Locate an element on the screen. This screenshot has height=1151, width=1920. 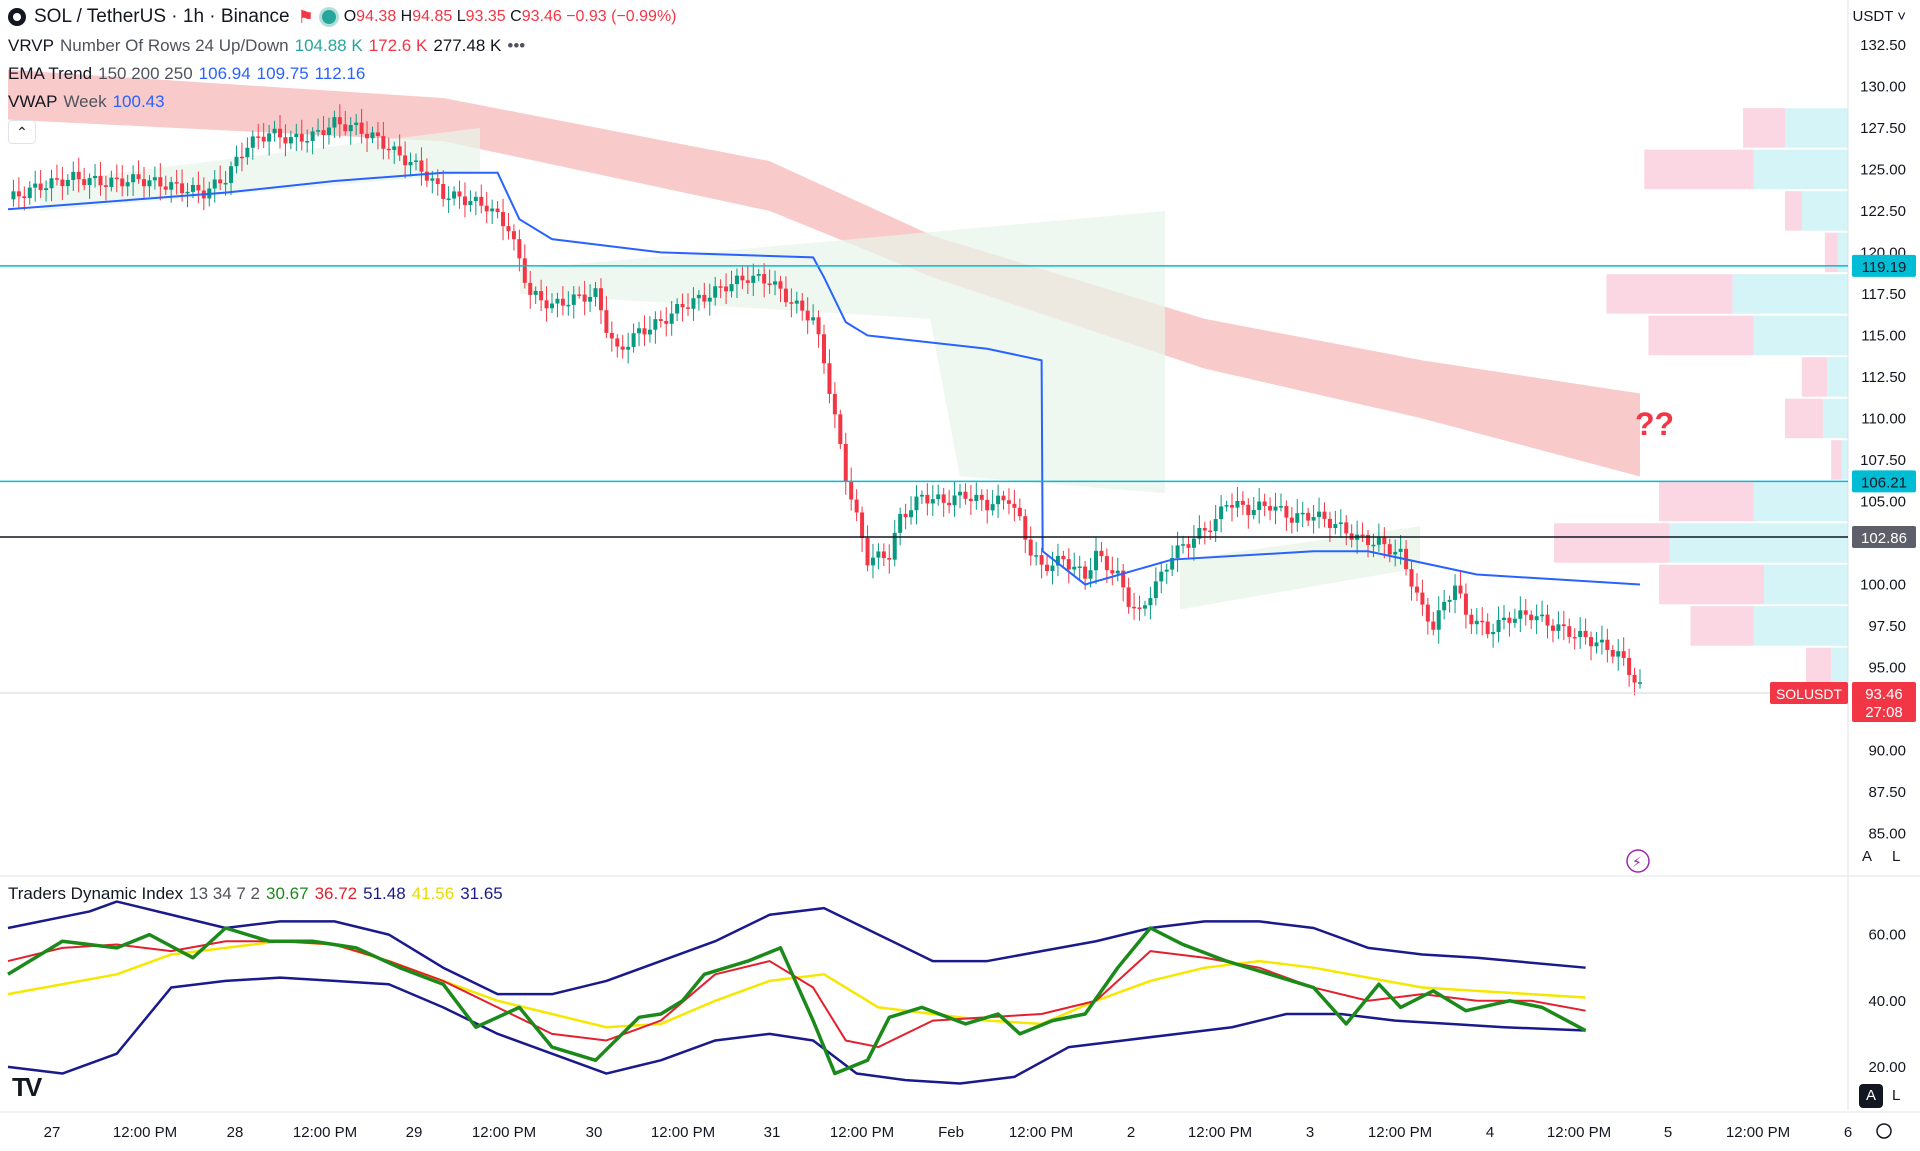
price-tick-label: 125.00 is located at coordinates (1883, 169).